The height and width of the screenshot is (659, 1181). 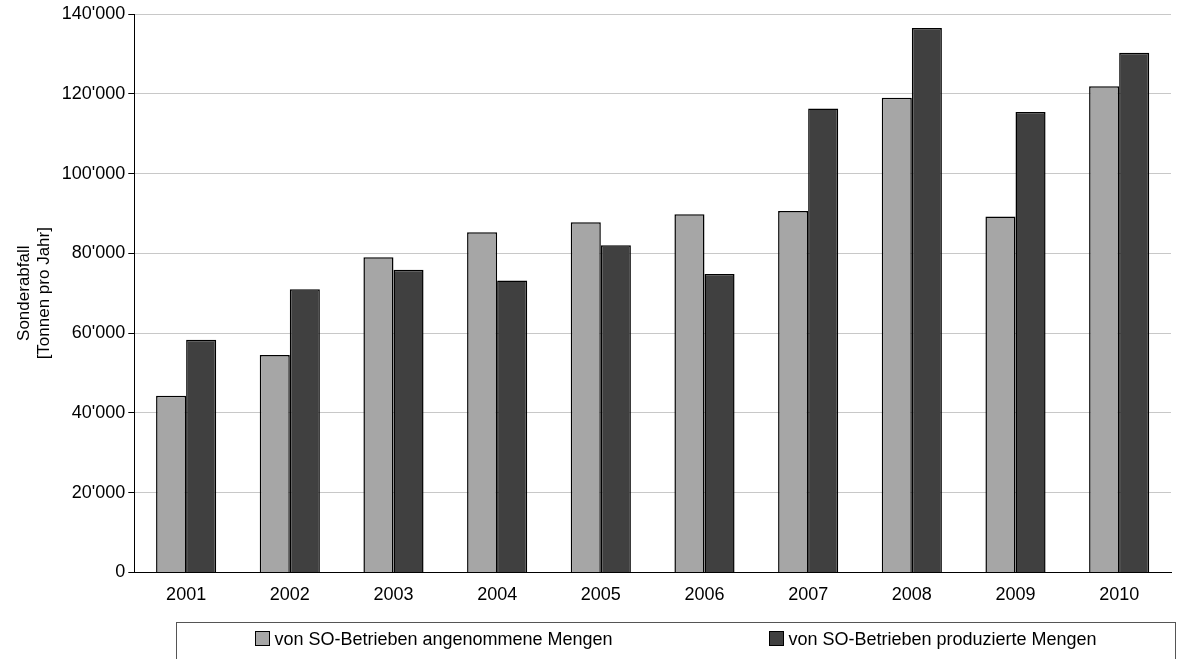 I want to click on legend-label: von SO-Betrieben produzierte Mengen, so click(x=942, y=640).